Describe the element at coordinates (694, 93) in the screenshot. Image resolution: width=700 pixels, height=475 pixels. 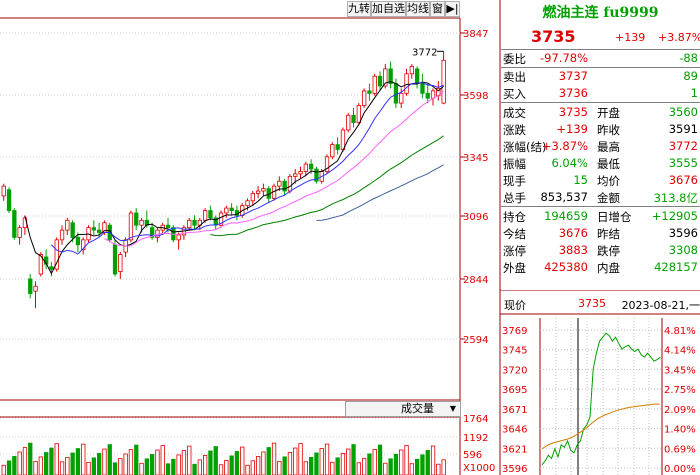
I see `buy-volume: 1` at that location.